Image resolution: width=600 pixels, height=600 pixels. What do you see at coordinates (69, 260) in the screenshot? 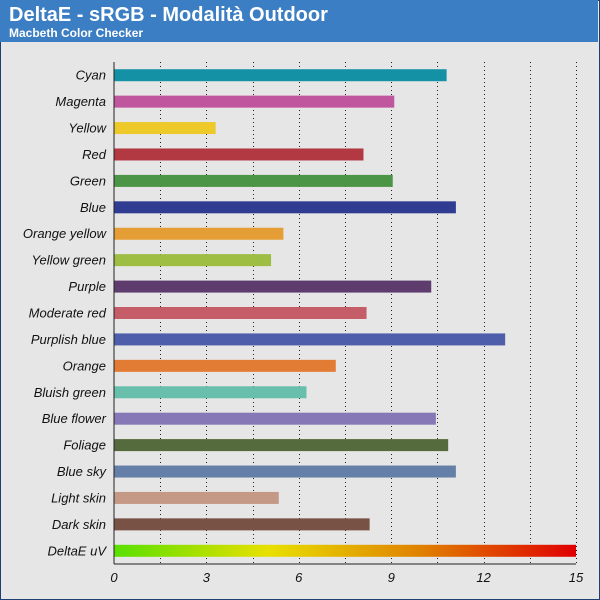
I see `category-label: Yellow green` at bounding box center [69, 260].